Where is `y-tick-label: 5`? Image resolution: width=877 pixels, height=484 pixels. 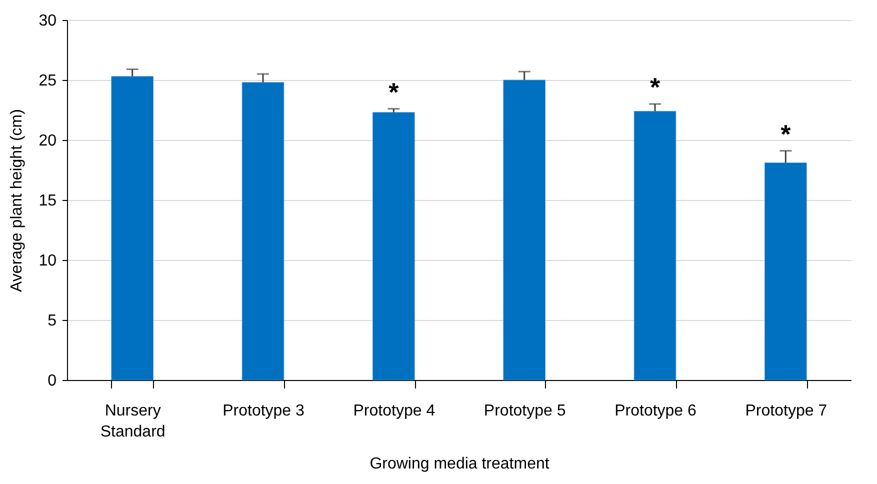
y-tick-label: 5 is located at coordinates (52, 321).